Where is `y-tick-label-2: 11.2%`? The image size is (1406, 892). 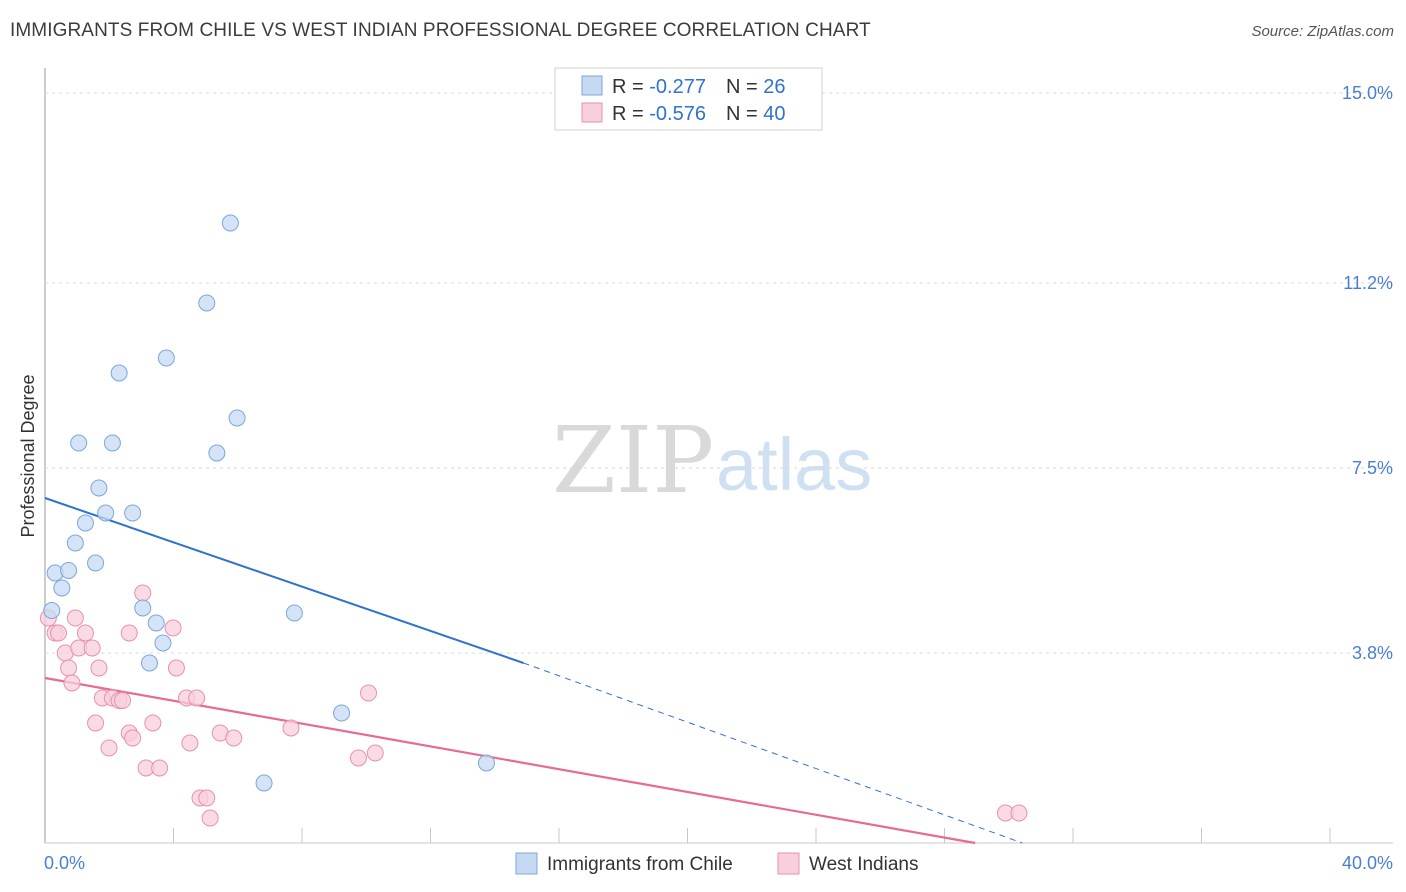 y-tick-label-2: 11.2% is located at coordinates (1368, 283).